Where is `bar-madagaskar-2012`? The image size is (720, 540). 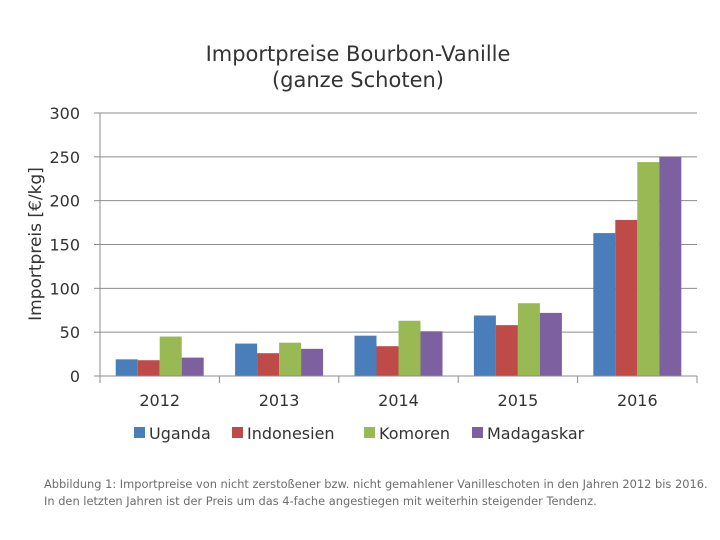 bar-madagaskar-2012 is located at coordinates (192, 366).